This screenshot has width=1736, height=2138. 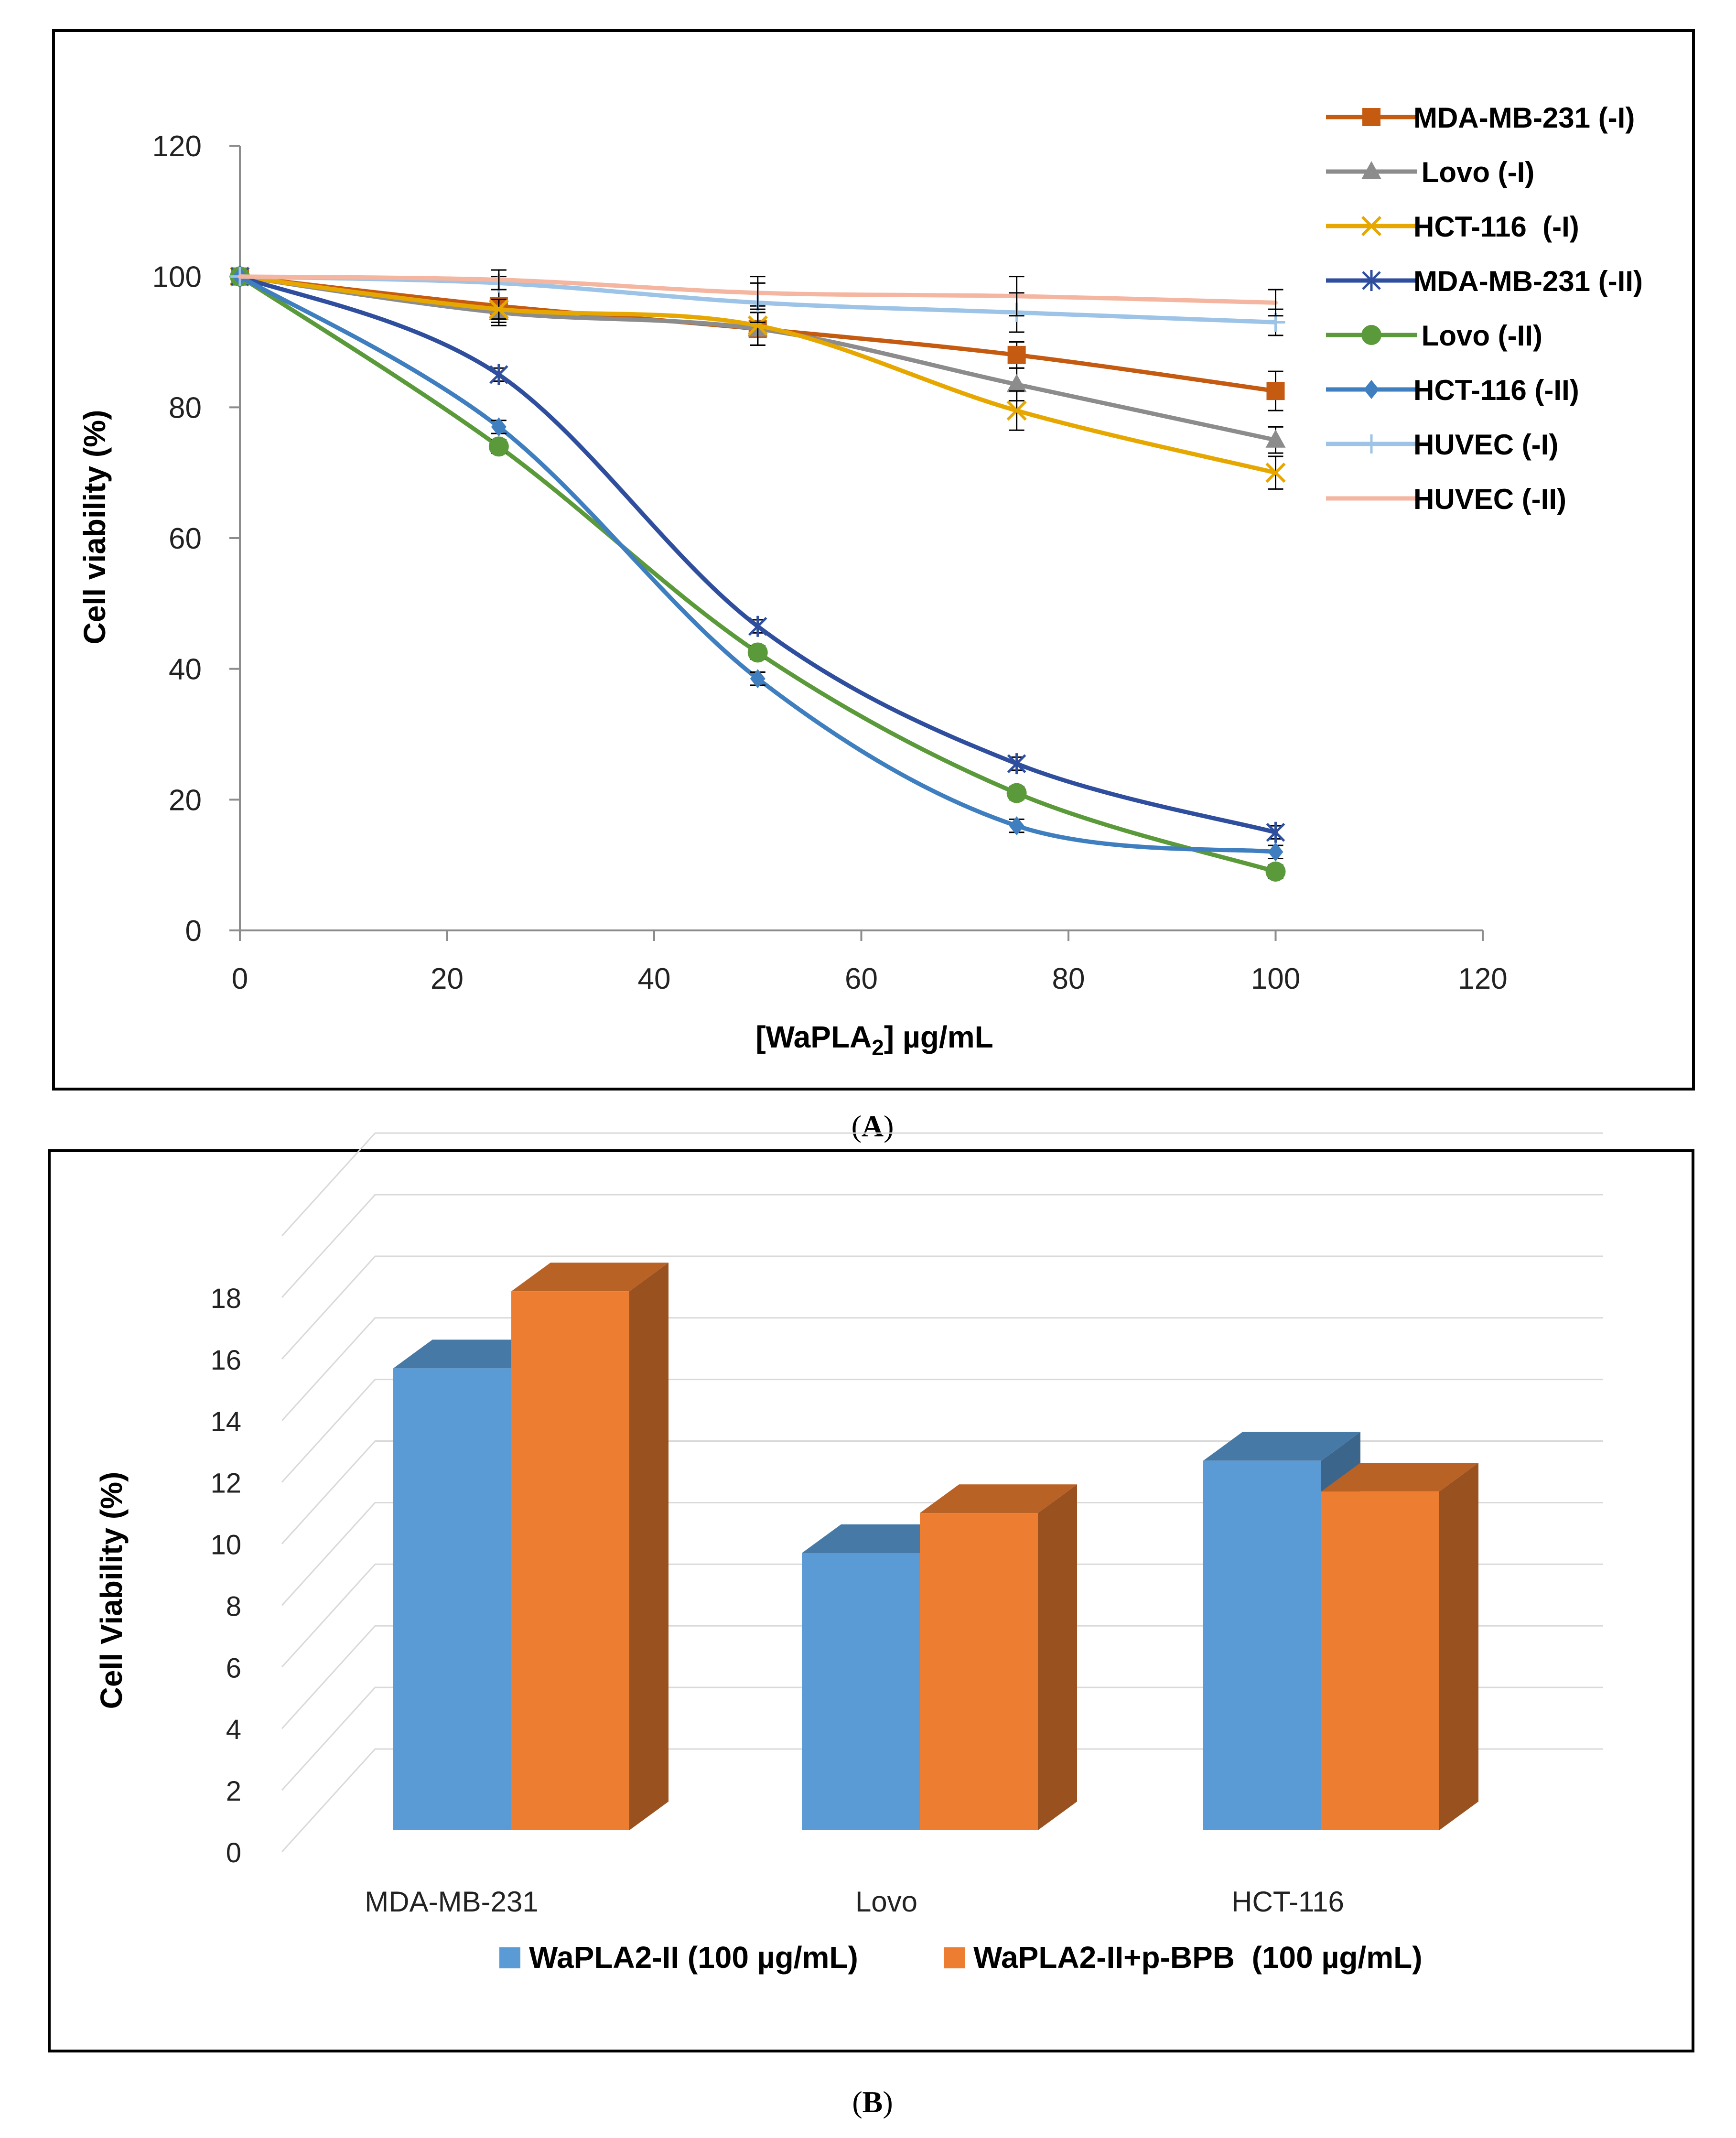 I want to click on panel-b-y-tick-label: 2, so click(x=234, y=1791).